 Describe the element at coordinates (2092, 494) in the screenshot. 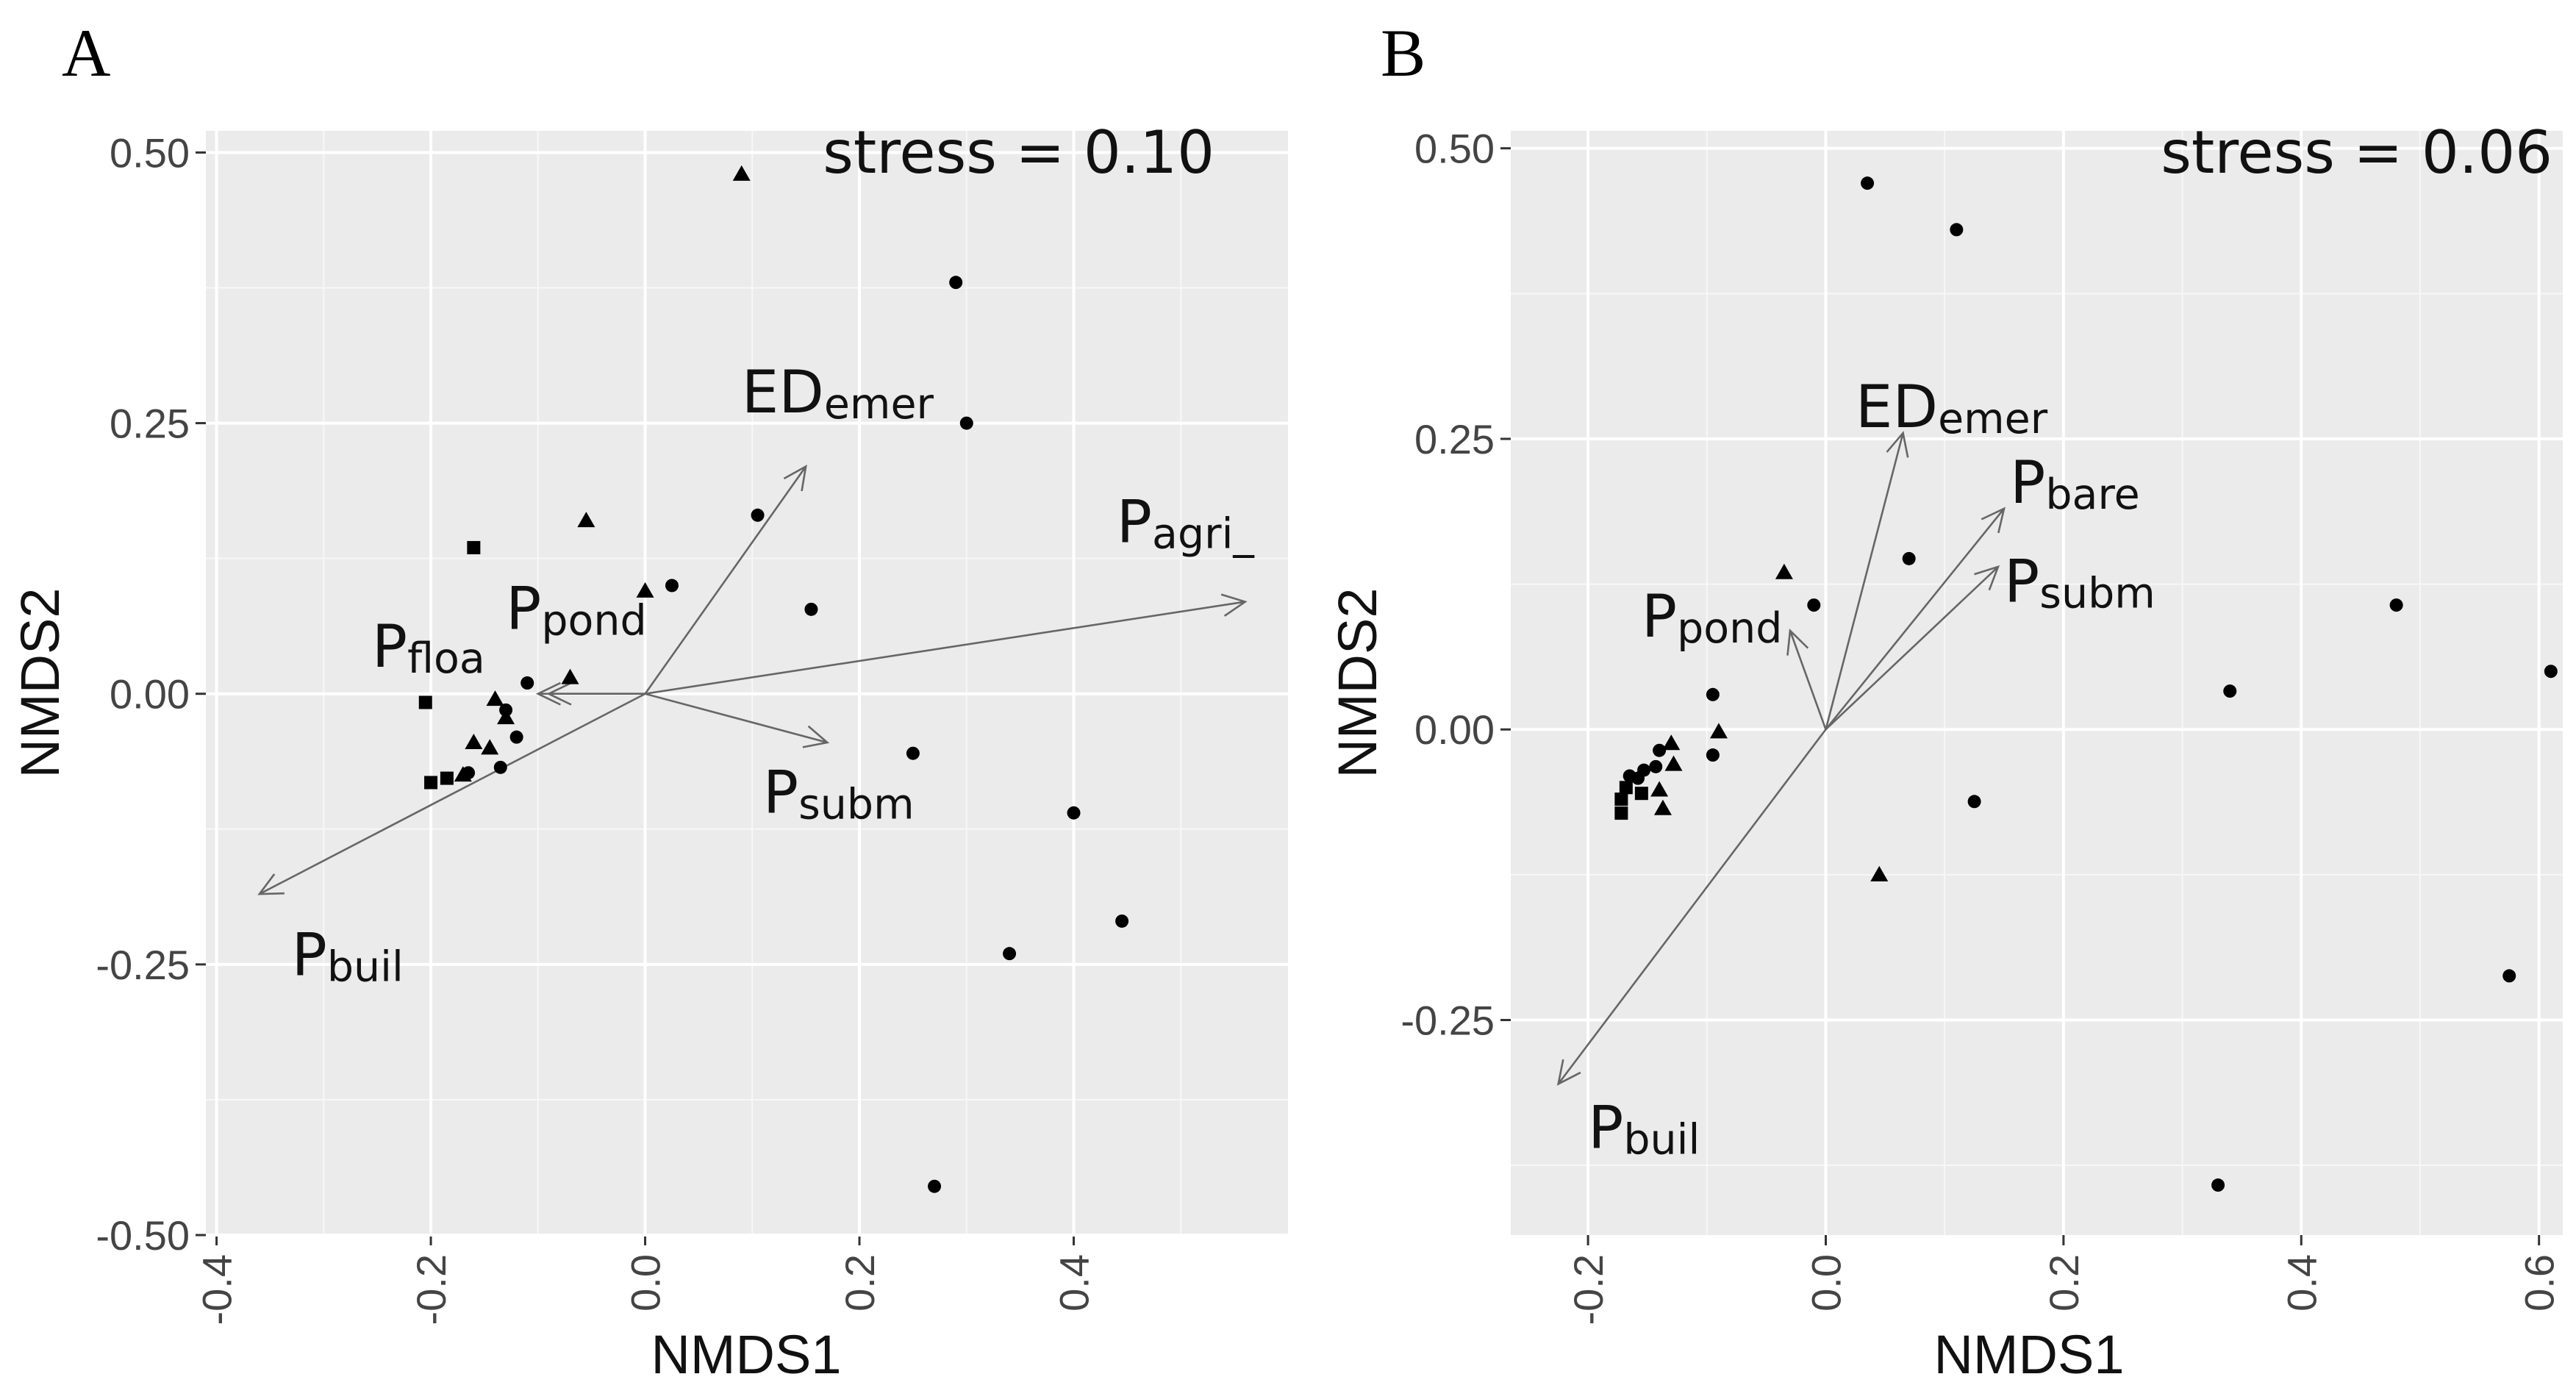

I see `vector-label-subscript: bare` at that location.